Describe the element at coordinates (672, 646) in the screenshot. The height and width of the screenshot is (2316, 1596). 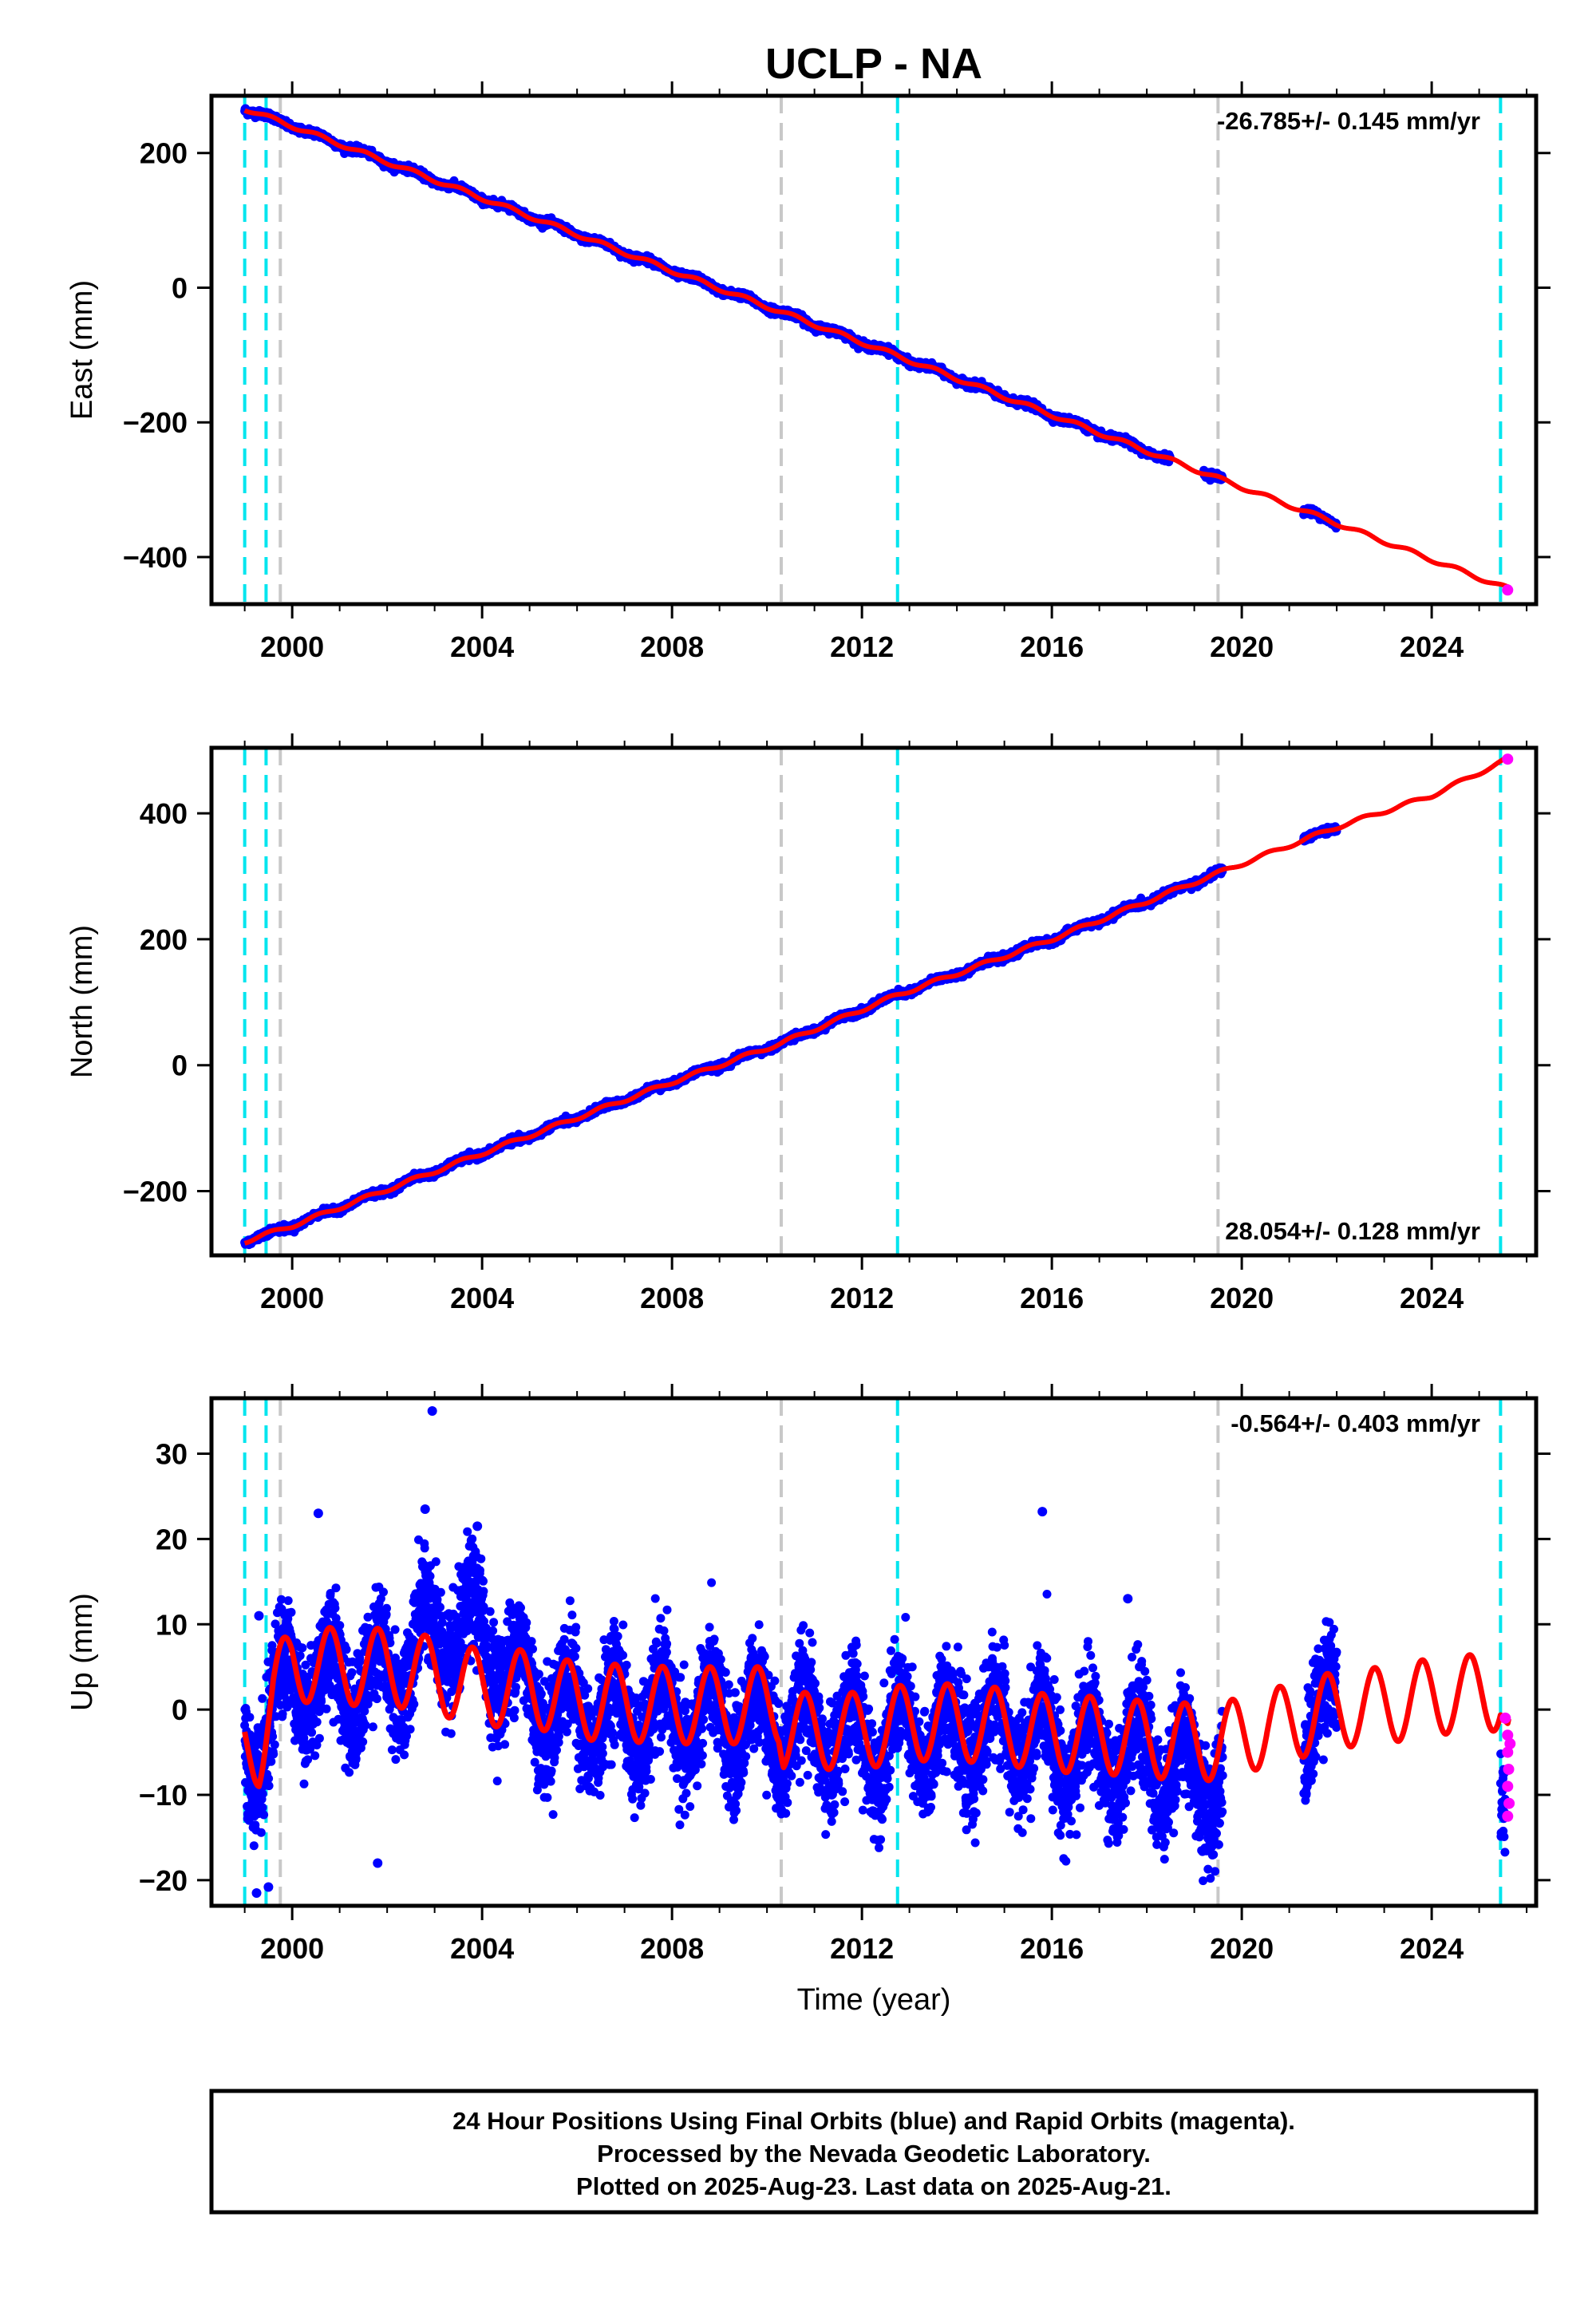
I see `x-tick-label: 2008` at that location.